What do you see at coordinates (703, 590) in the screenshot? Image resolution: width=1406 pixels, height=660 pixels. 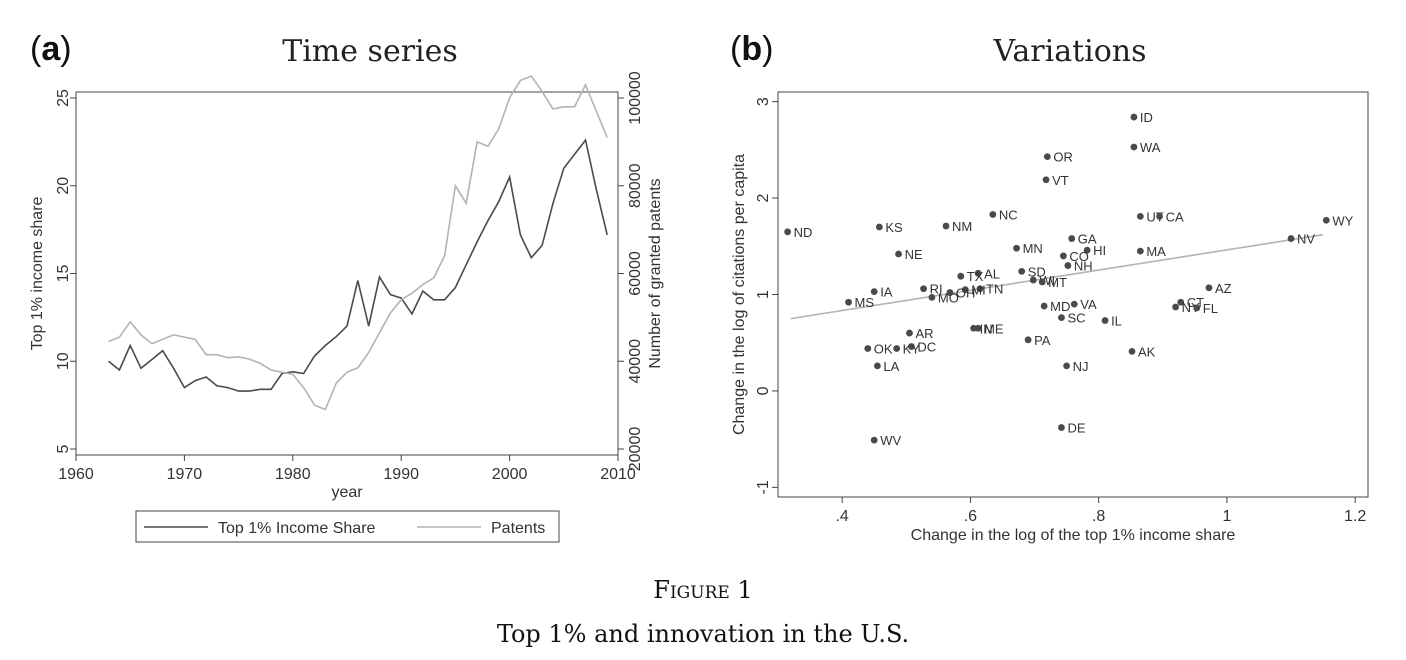 I see `figure-number: Figure 1` at bounding box center [703, 590].